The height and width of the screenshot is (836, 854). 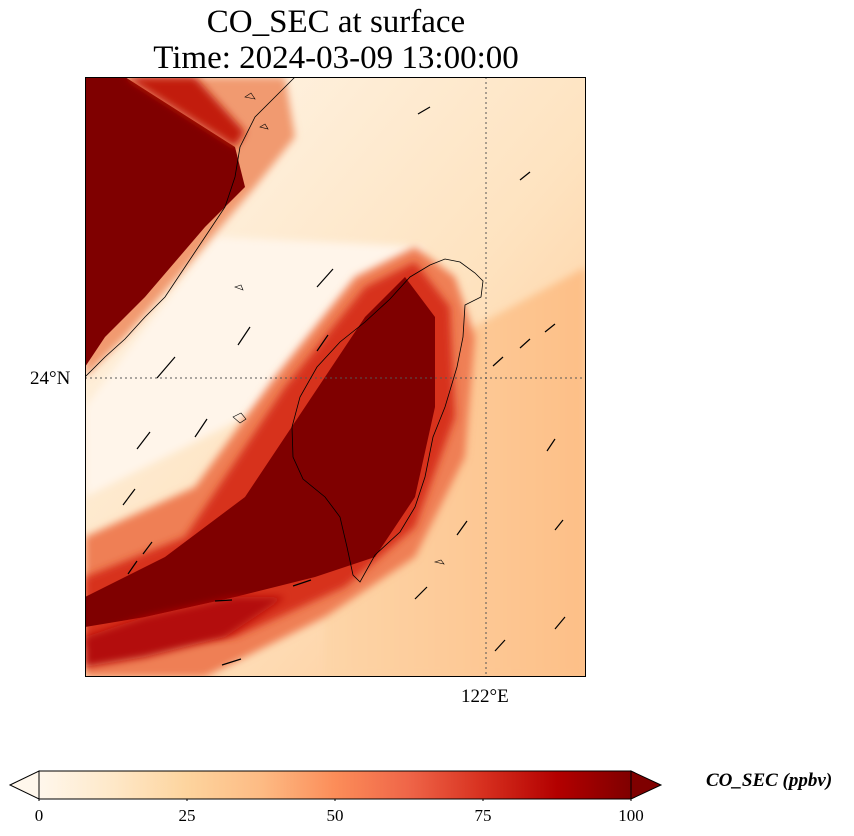 I want to click on colorbar-gradient, so click(x=335, y=785).